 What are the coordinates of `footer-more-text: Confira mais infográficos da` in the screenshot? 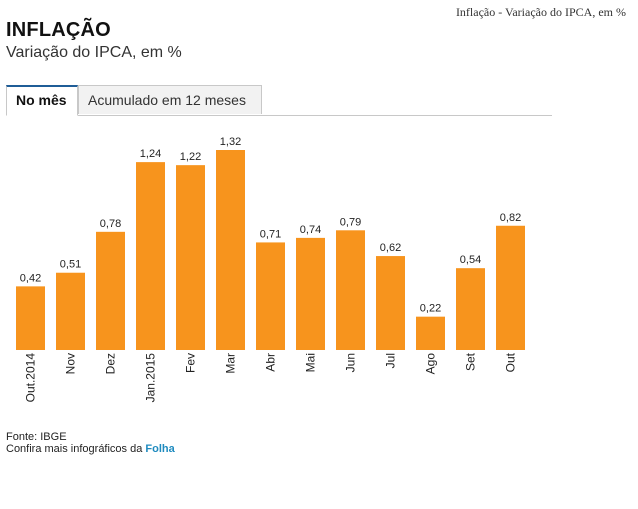 It's located at (76, 449).